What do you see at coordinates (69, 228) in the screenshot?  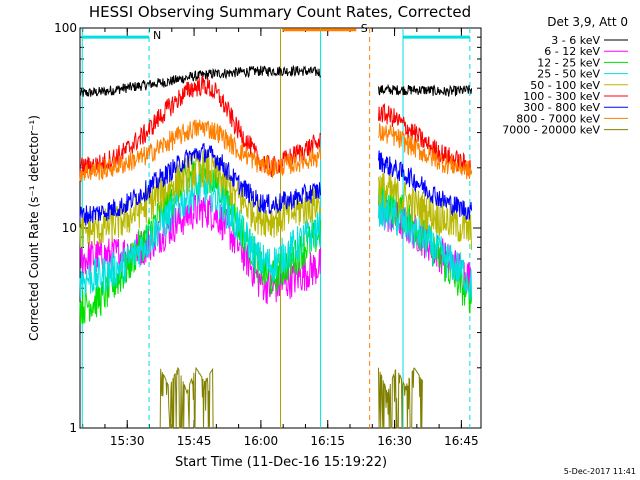 I see `y-tick-label: 10` at bounding box center [69, 228].